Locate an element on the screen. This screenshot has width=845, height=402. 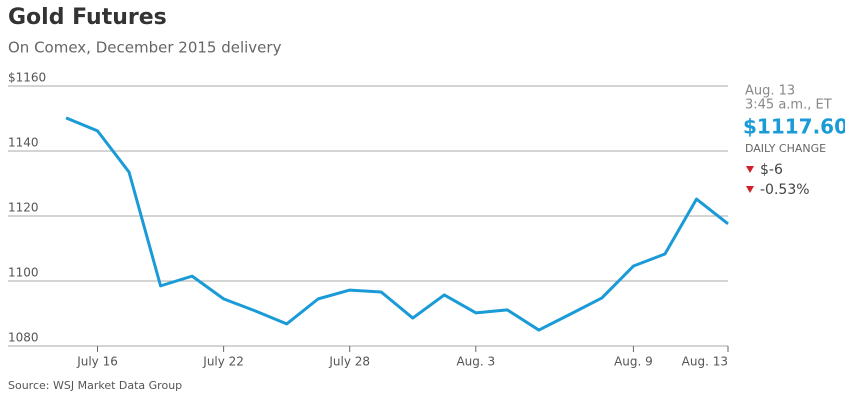
y-tick-label: 1080 is located at coordinates (23, 338).